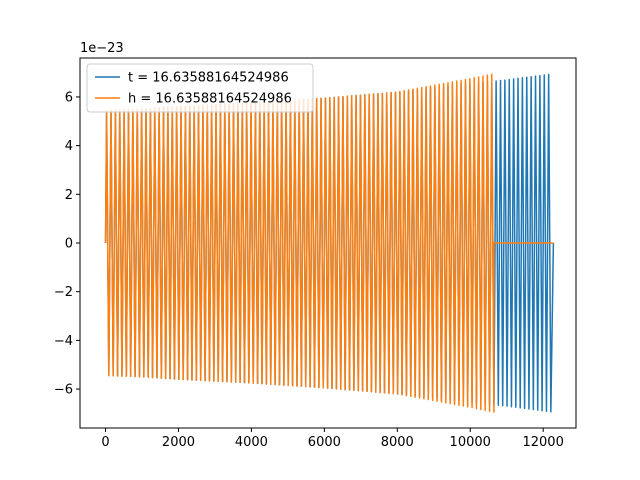 Image resolution: width=640 pixels, height=480 pixels. I want to click on x-tick-label: 8000, so click(397, 442).